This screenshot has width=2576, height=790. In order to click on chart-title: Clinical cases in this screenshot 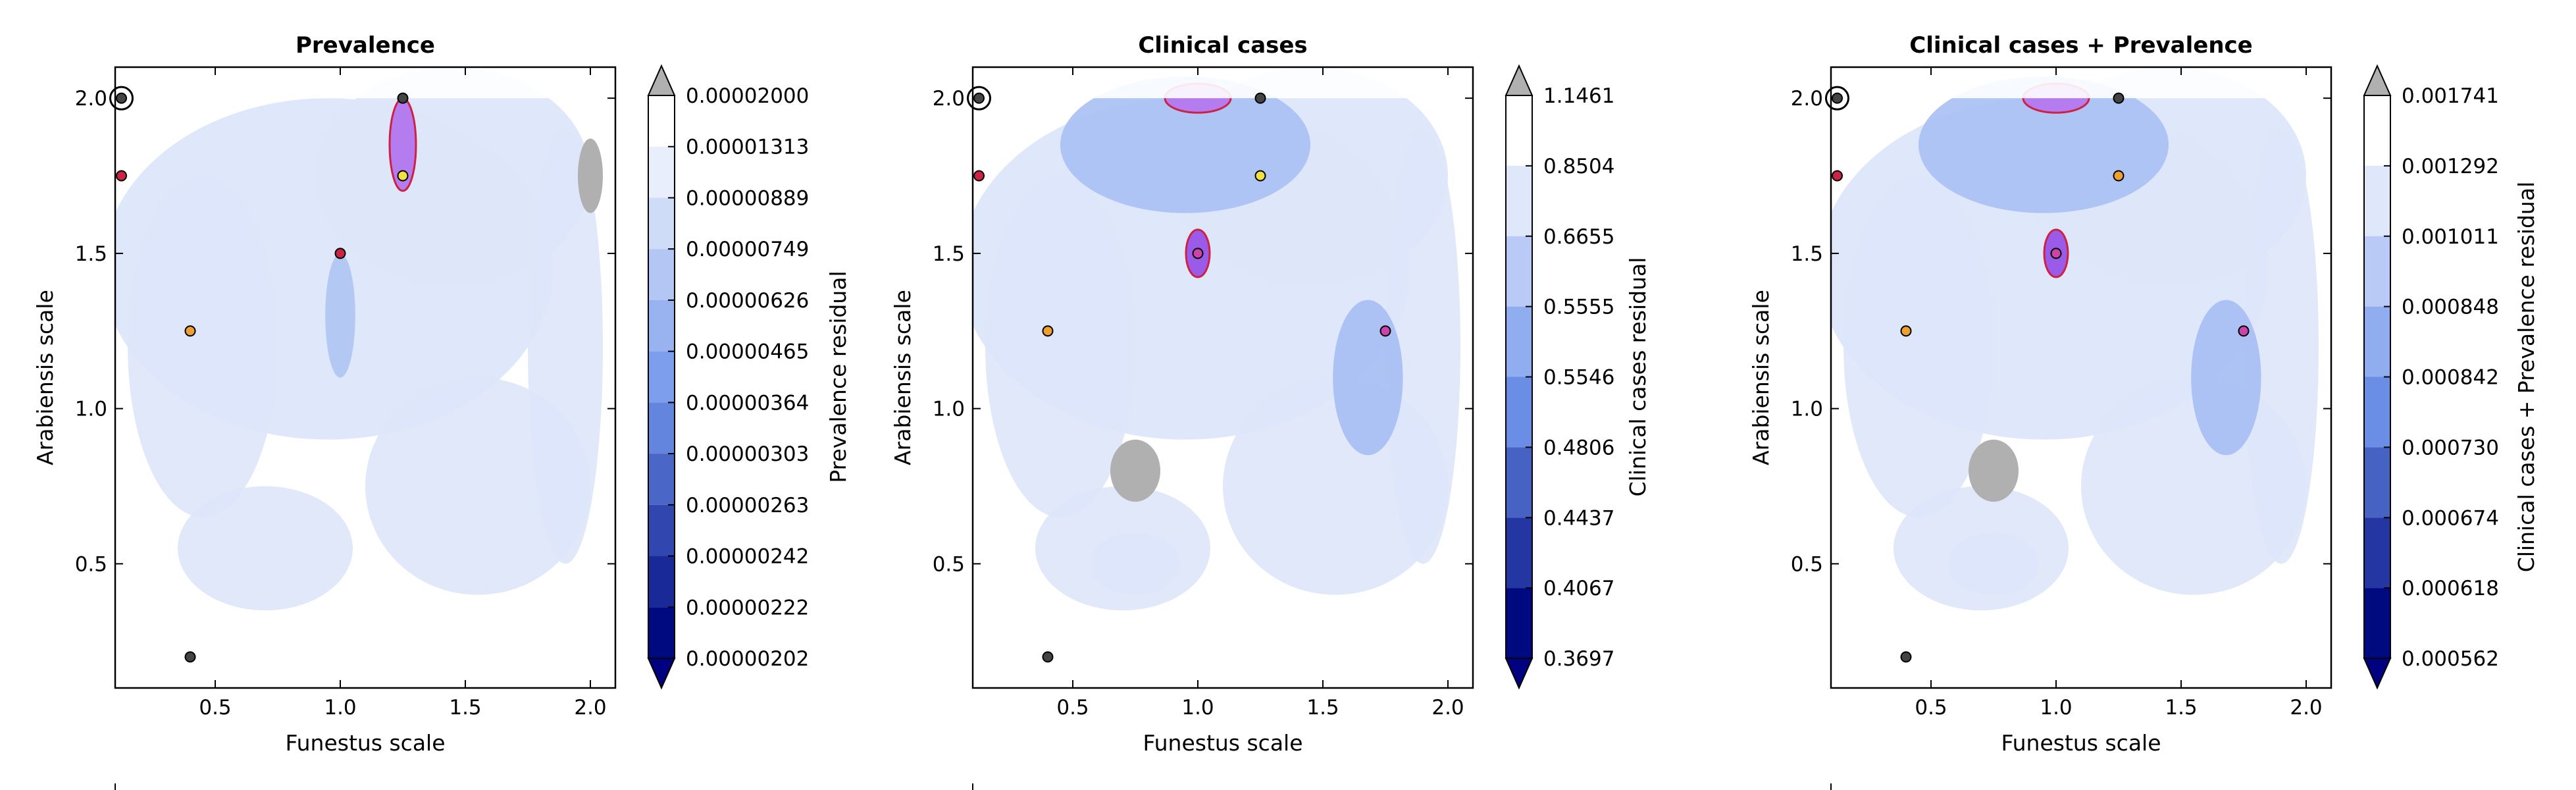, I will do `click(1222, 45)`.